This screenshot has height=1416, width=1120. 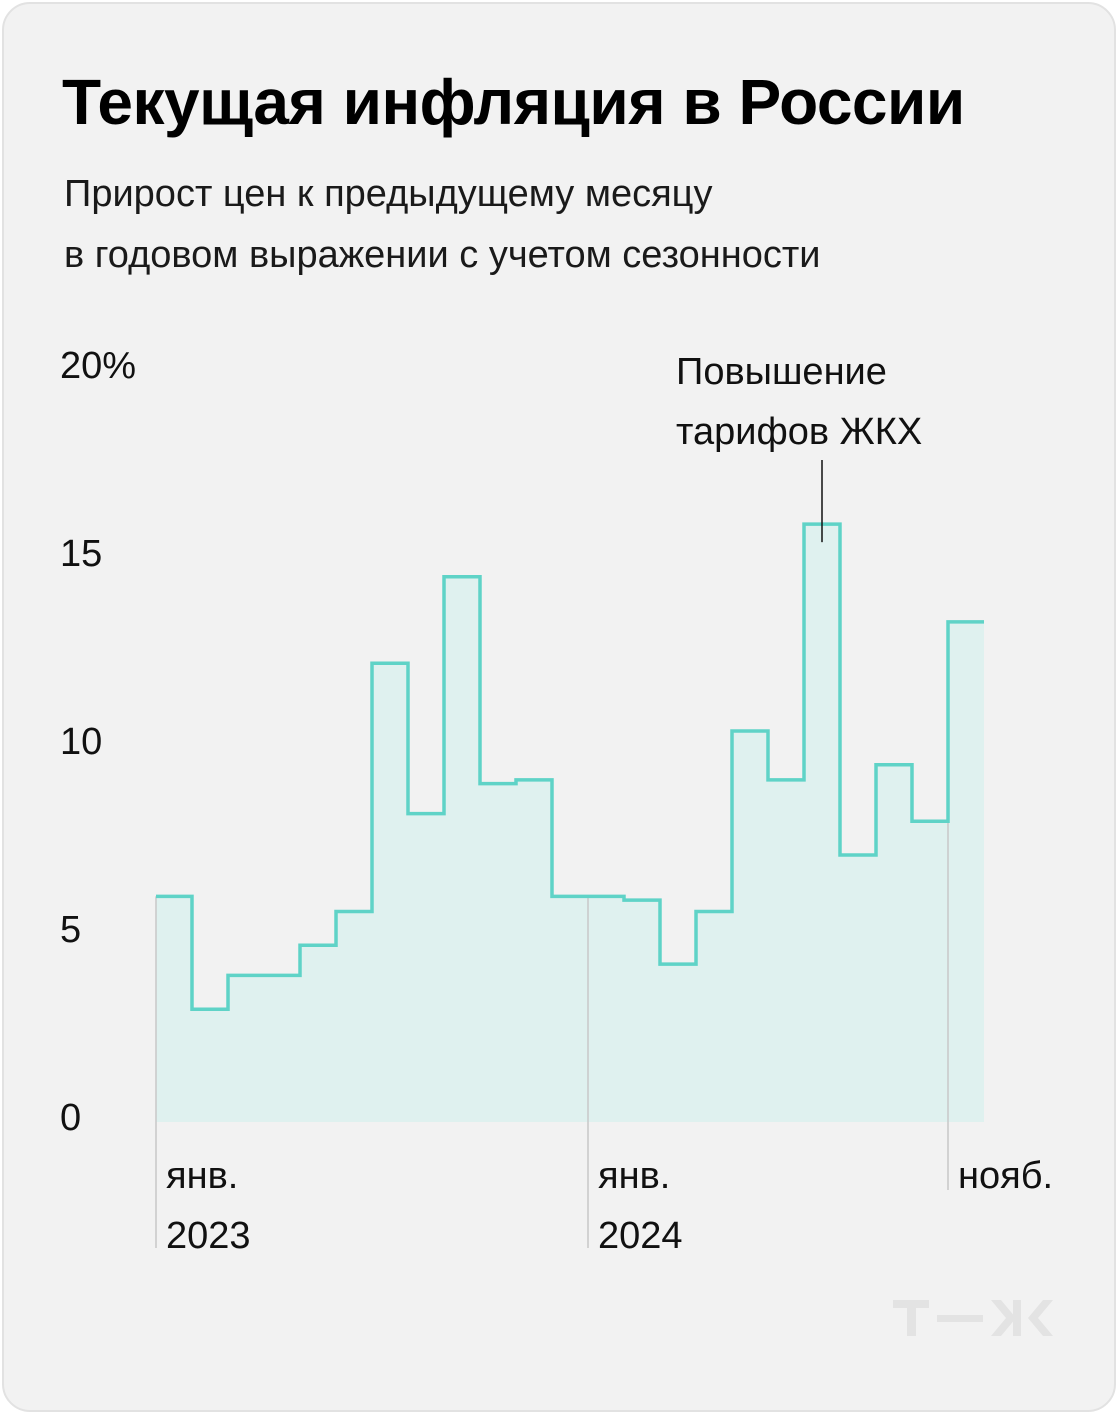 What do you see at coordinates (81, 554) in the screenshot?
I see `y-tick-label: 15` at bounding box center [81, 554].